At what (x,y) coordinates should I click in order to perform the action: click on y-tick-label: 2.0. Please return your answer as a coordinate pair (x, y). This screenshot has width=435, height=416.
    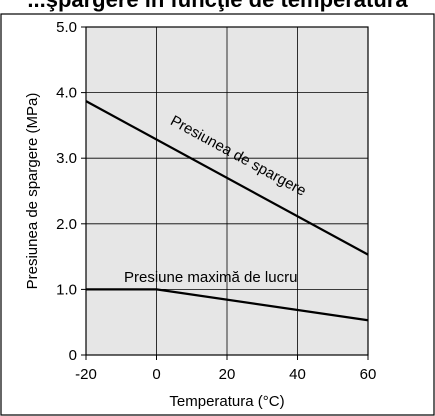
    Looking at the image, I should click on (66, 224).